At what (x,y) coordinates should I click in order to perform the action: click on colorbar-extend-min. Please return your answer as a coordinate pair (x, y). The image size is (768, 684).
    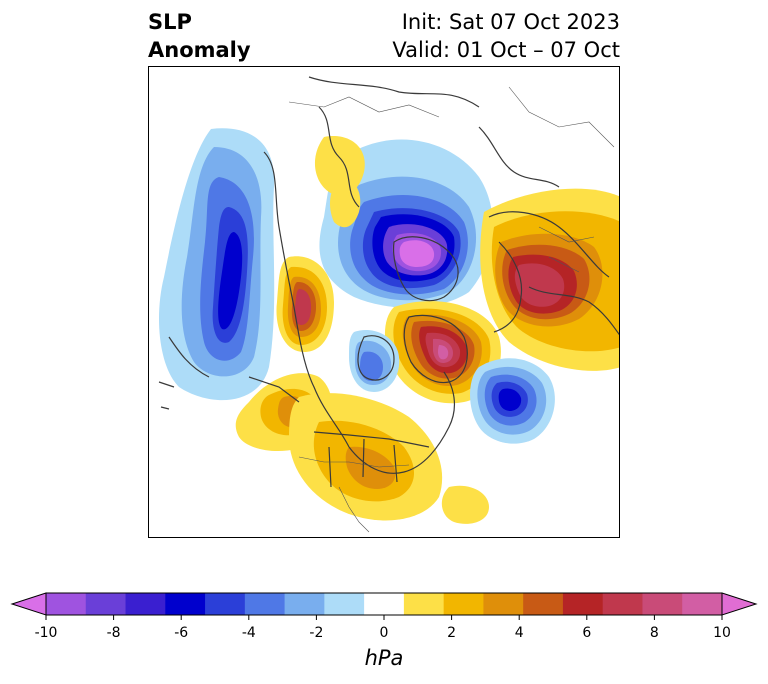
    Looking at the image, I should click on (28, 604).